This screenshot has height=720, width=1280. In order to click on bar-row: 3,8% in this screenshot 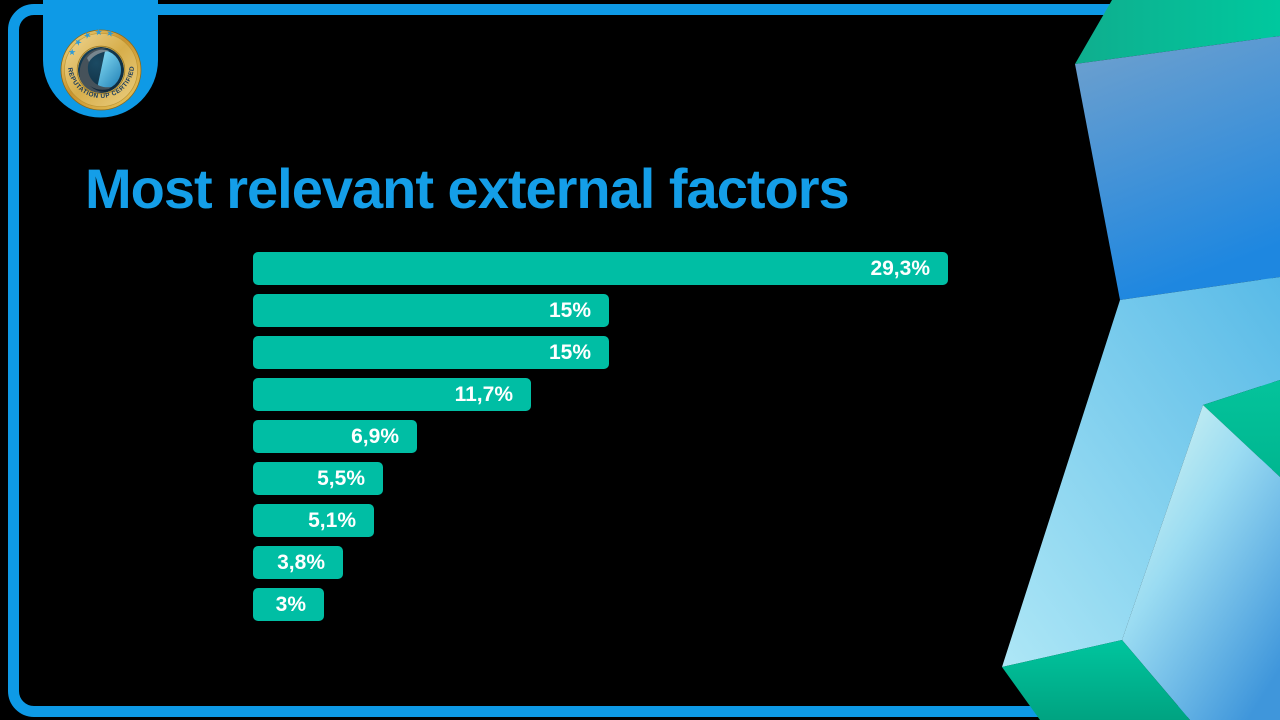, I will do `click(613, 562)`.